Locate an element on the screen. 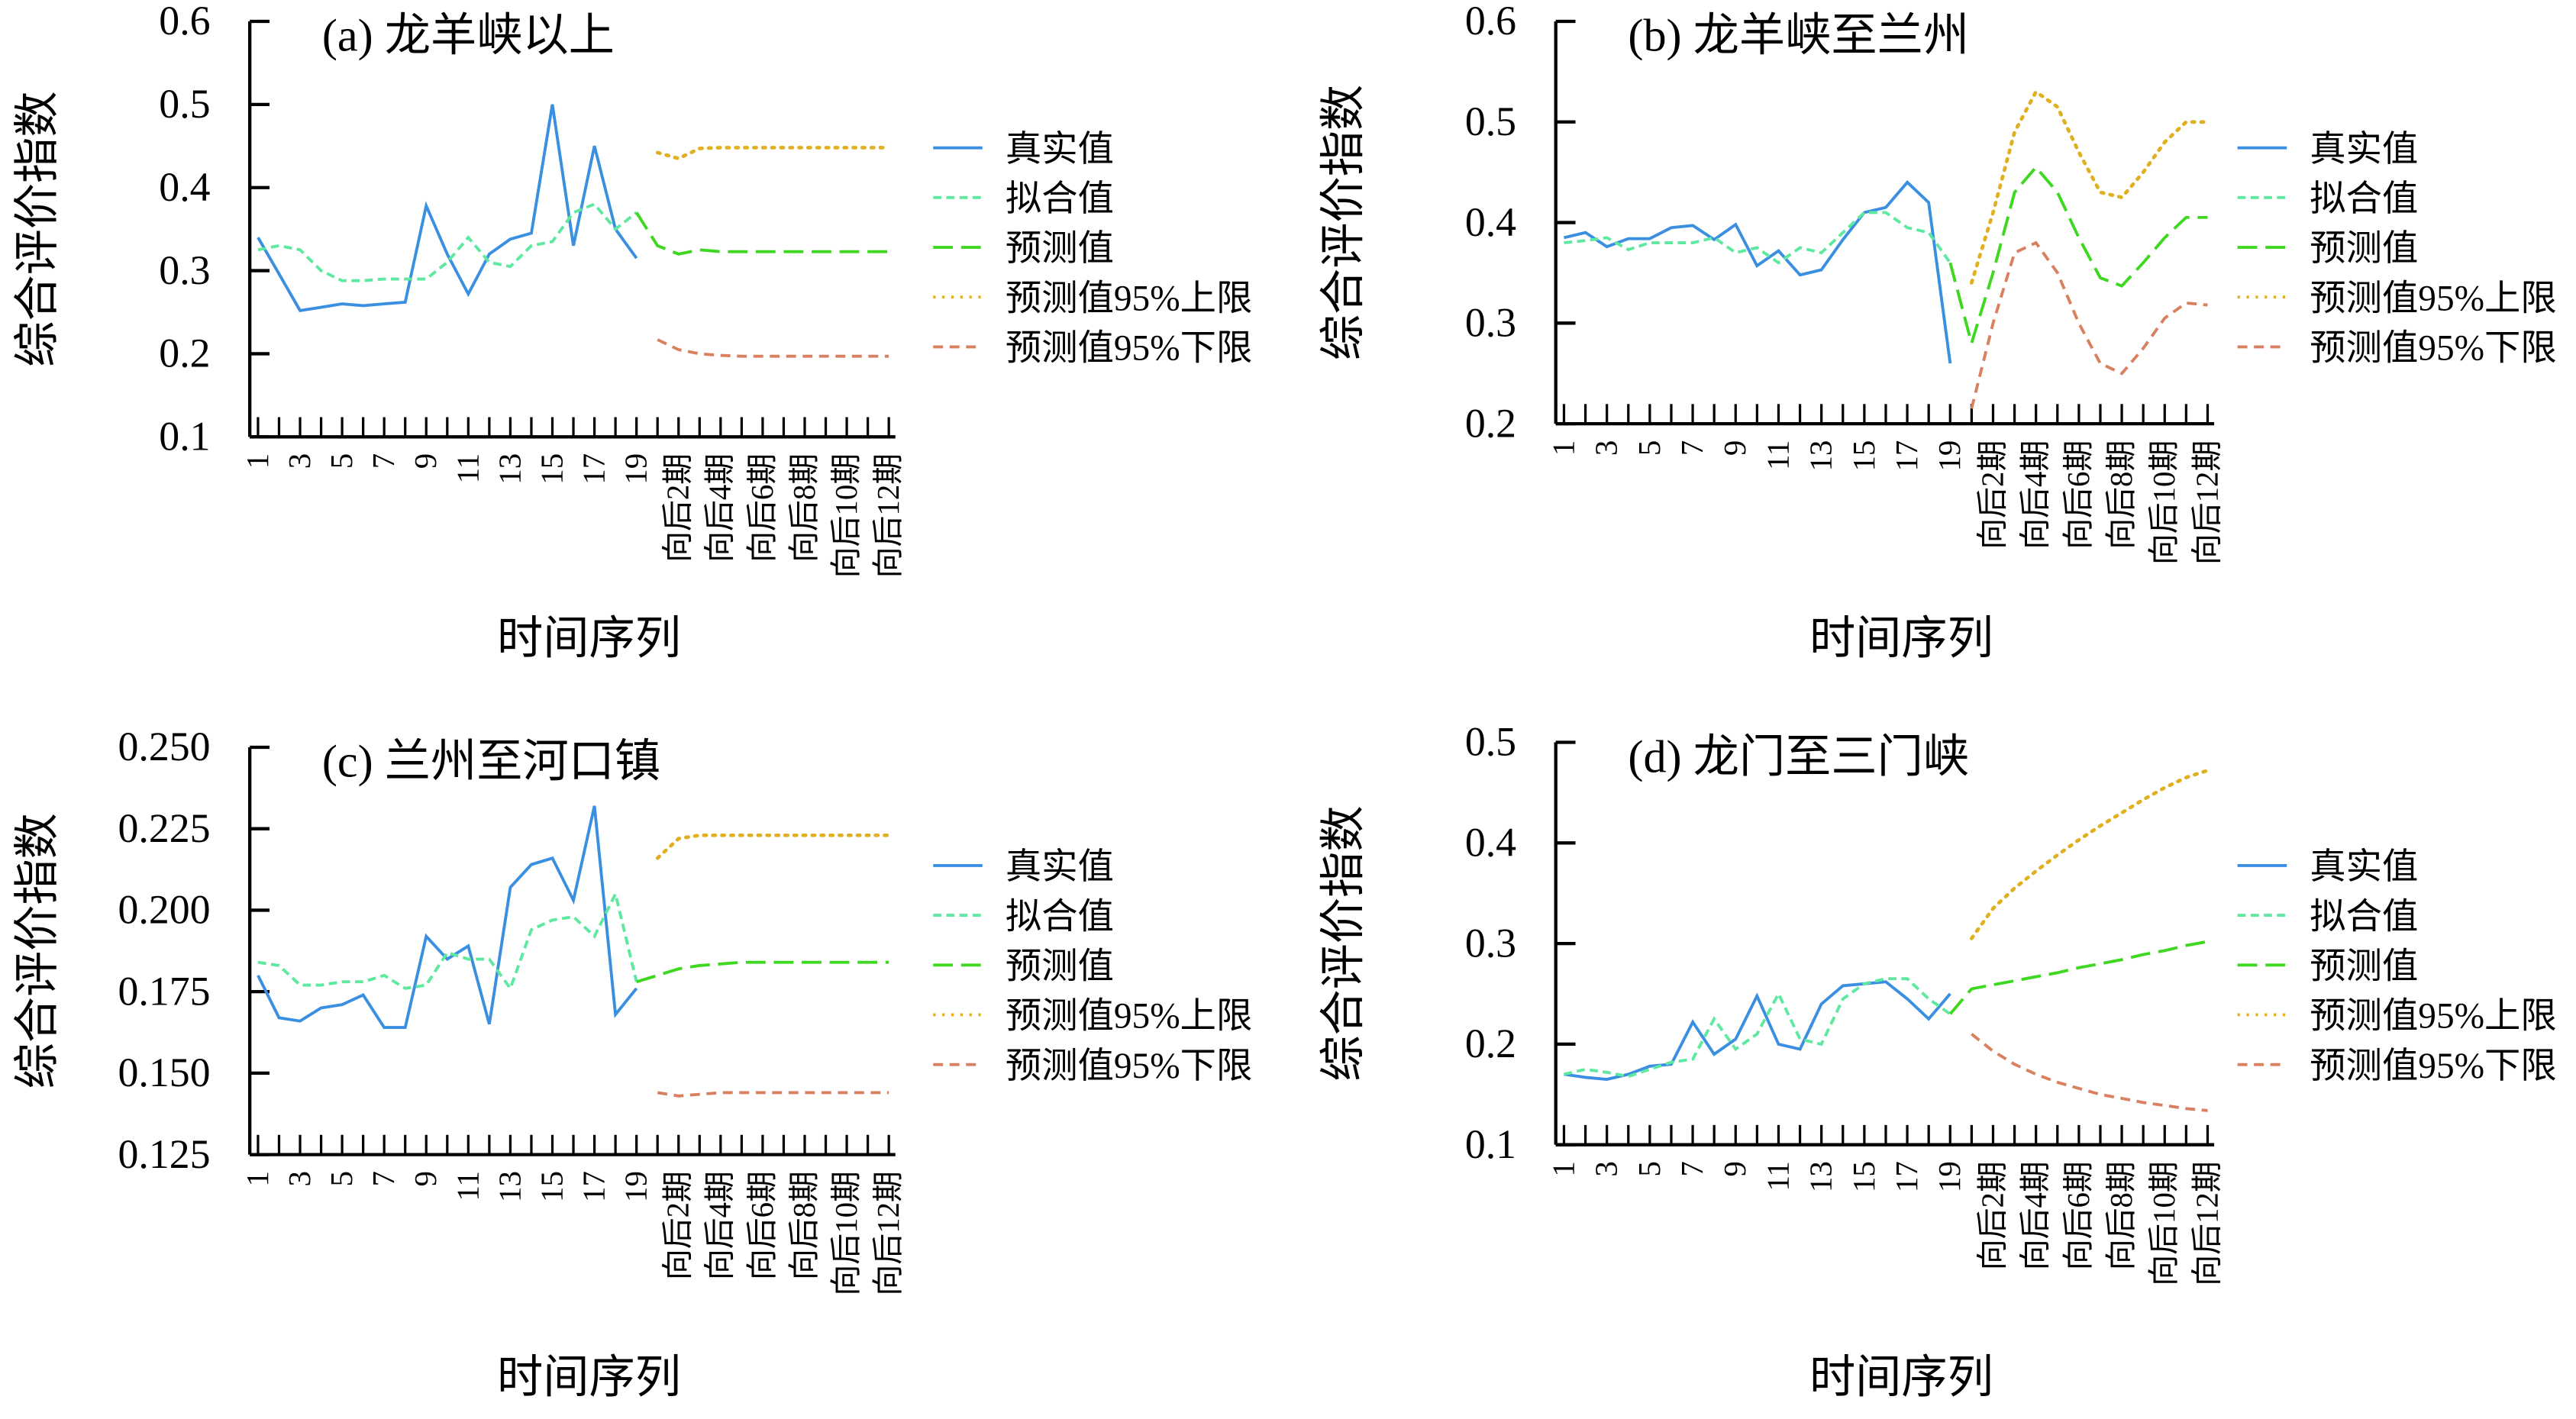 The width and height of the screenshot is (2576, 1419). chart-title: (b) 龙羊峡至兰州 is located at coordinates (1798, 37).